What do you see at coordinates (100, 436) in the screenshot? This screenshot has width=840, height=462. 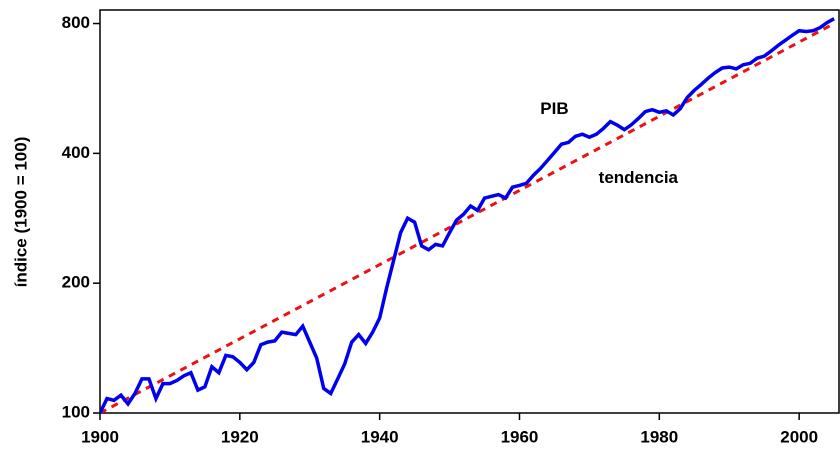 I see `x-tick-label: 1900` at bounding box center [100, 436].